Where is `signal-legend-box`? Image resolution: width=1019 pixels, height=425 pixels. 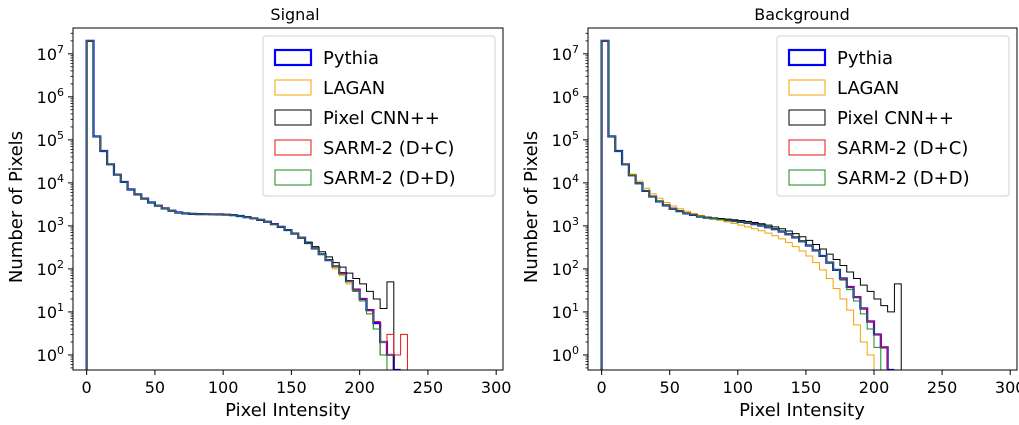
signal-legend-box is located at coordinates (379, 116).